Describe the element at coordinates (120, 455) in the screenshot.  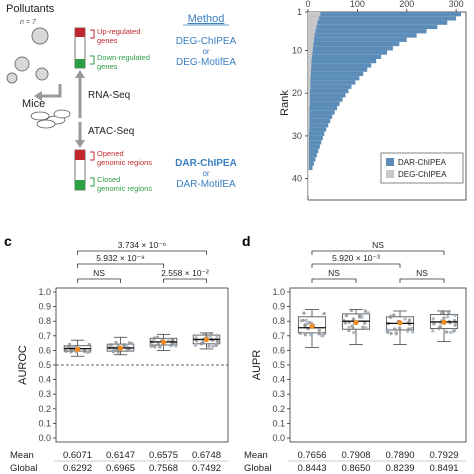
I see `mean-value: 0.6147` at that location.